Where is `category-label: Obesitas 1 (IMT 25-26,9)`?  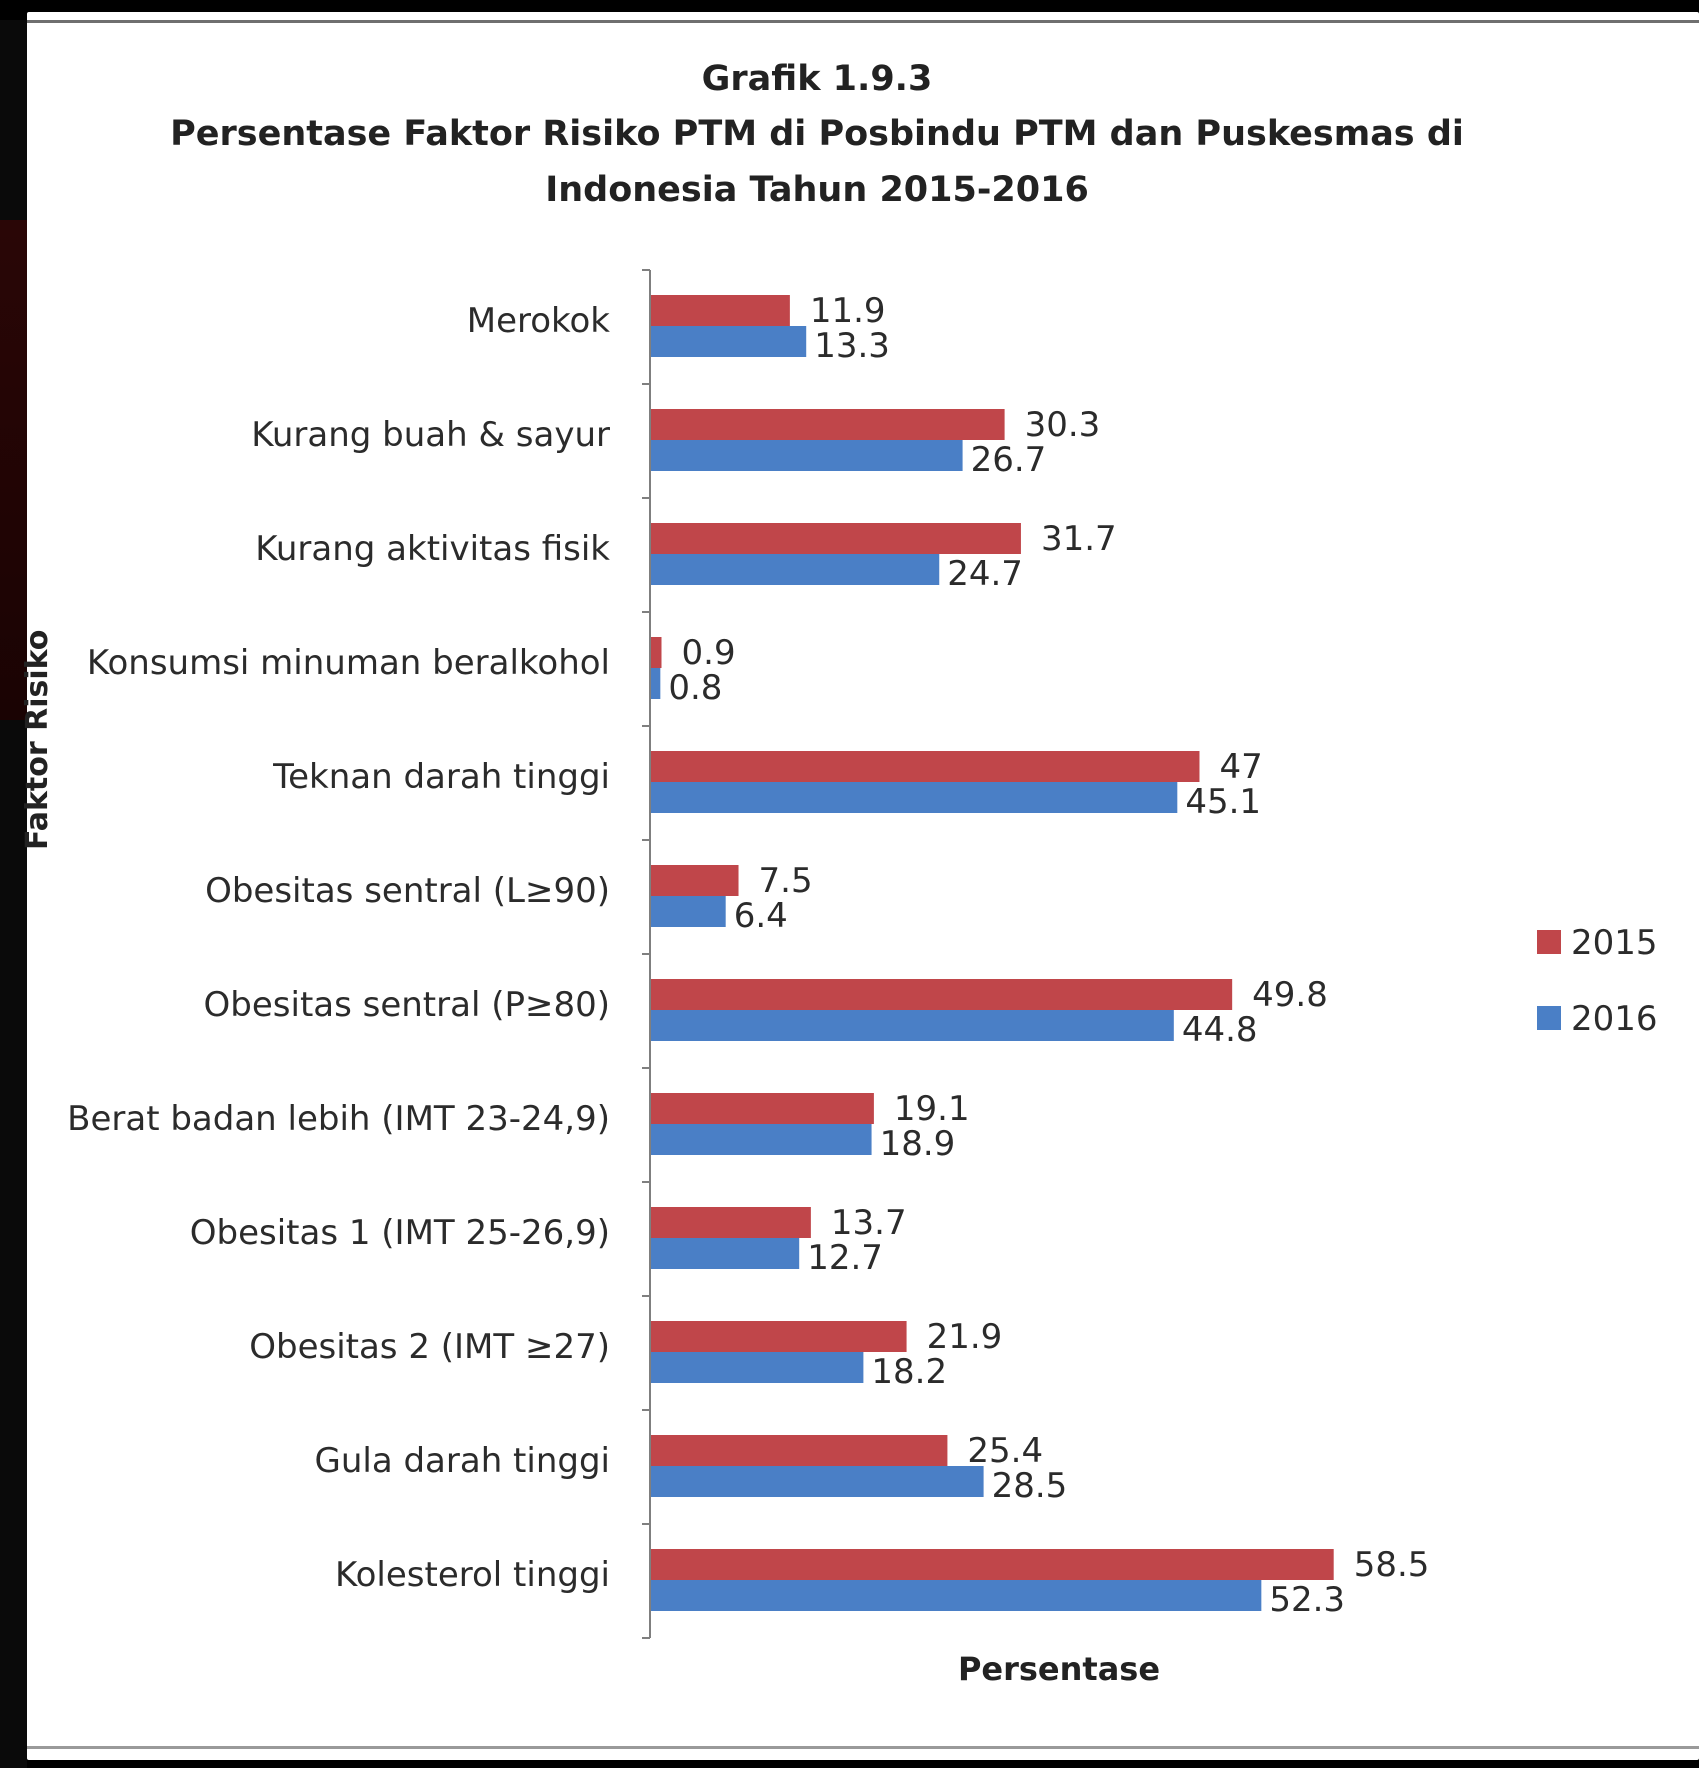 category-label: Obesitas 1 (IMT 25-26,9) is located at coordinates (400, 1233).